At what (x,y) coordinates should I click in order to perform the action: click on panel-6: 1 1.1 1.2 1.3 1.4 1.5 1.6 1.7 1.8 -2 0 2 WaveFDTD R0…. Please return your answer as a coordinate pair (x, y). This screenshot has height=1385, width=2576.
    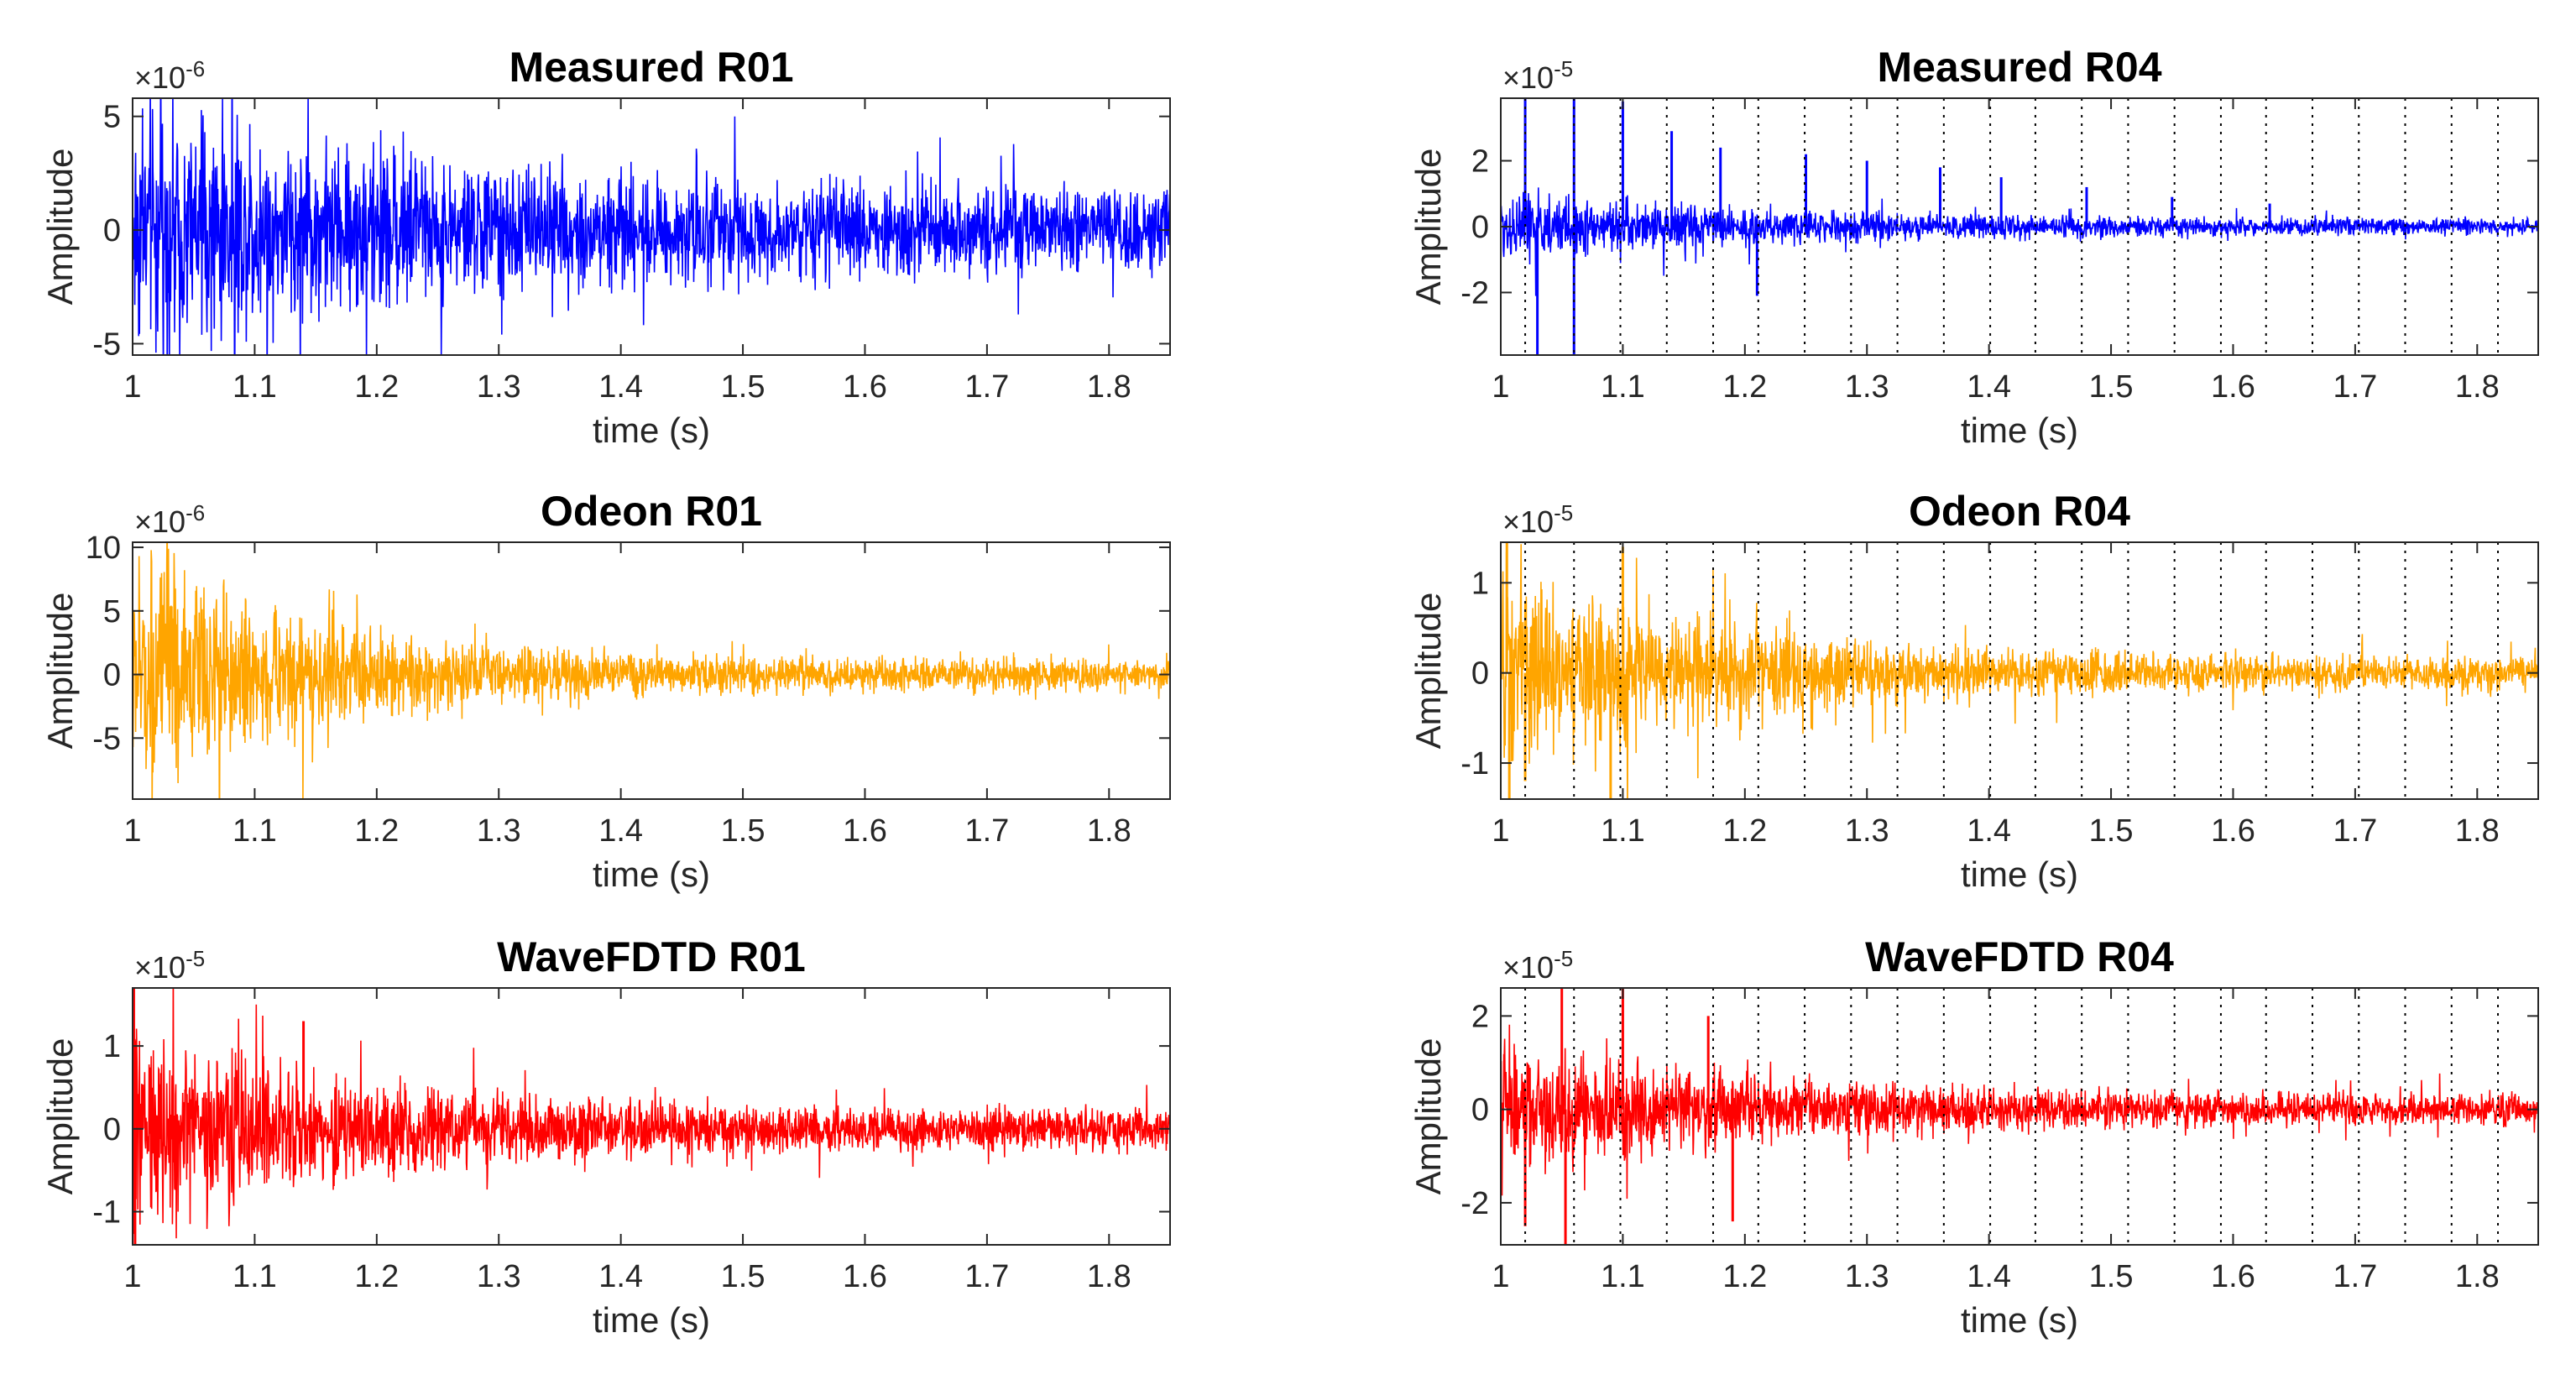
    Looking at the image, I should click on (1973, 1136).